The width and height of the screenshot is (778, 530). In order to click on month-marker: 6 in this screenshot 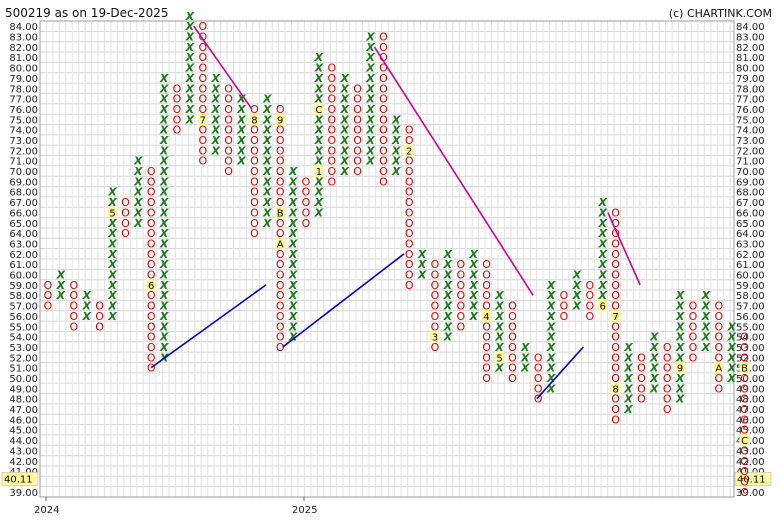, I will do `click(603, 307)`.